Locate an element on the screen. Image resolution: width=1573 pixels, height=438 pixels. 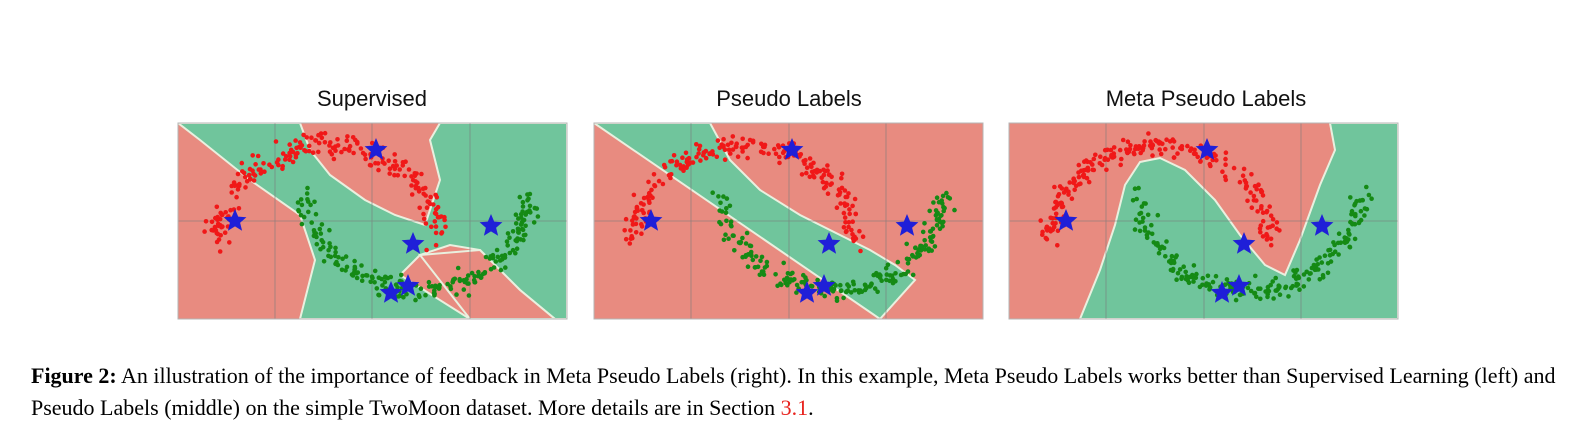
panel-supervised: Supervised is located at coordinates (372, 203).